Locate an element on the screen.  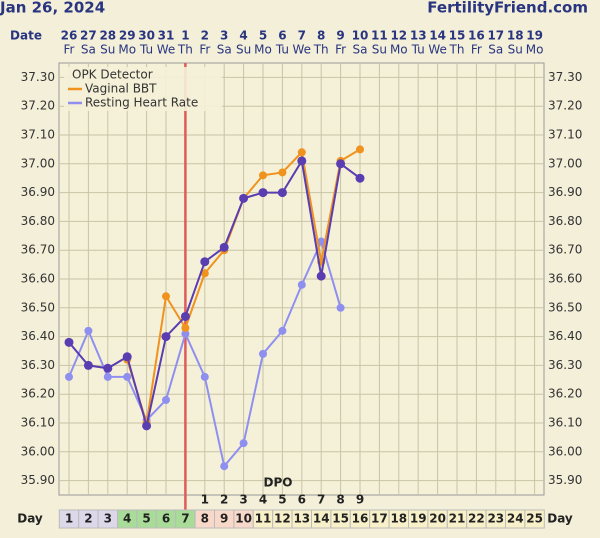
y-tick-label: 36.40 is located at coordinates (38, 336).